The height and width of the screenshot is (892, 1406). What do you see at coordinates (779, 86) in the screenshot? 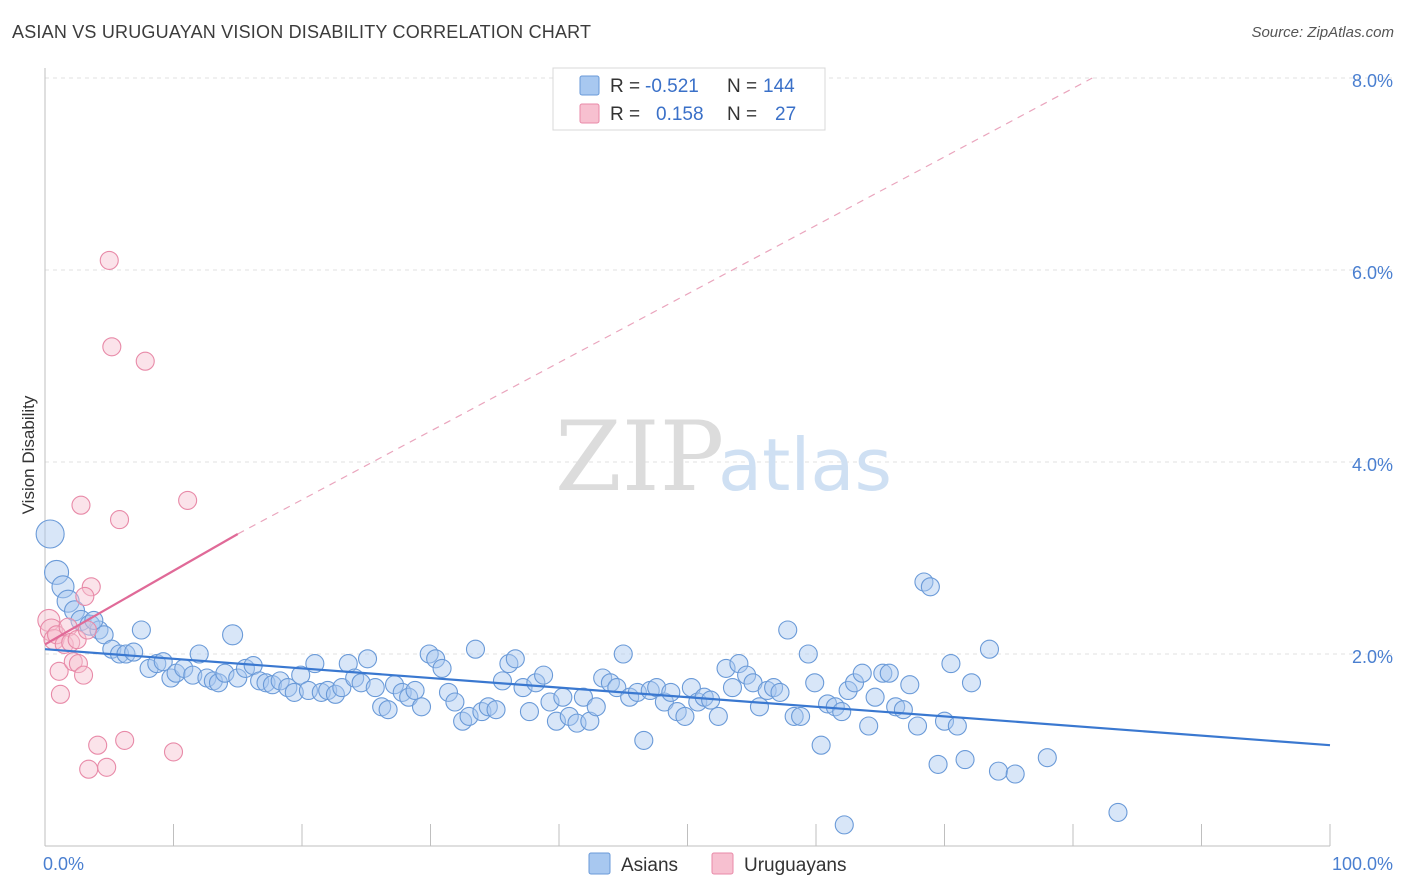
I see `legend-n-value-asians: 144` at bounding box center [779, 86].